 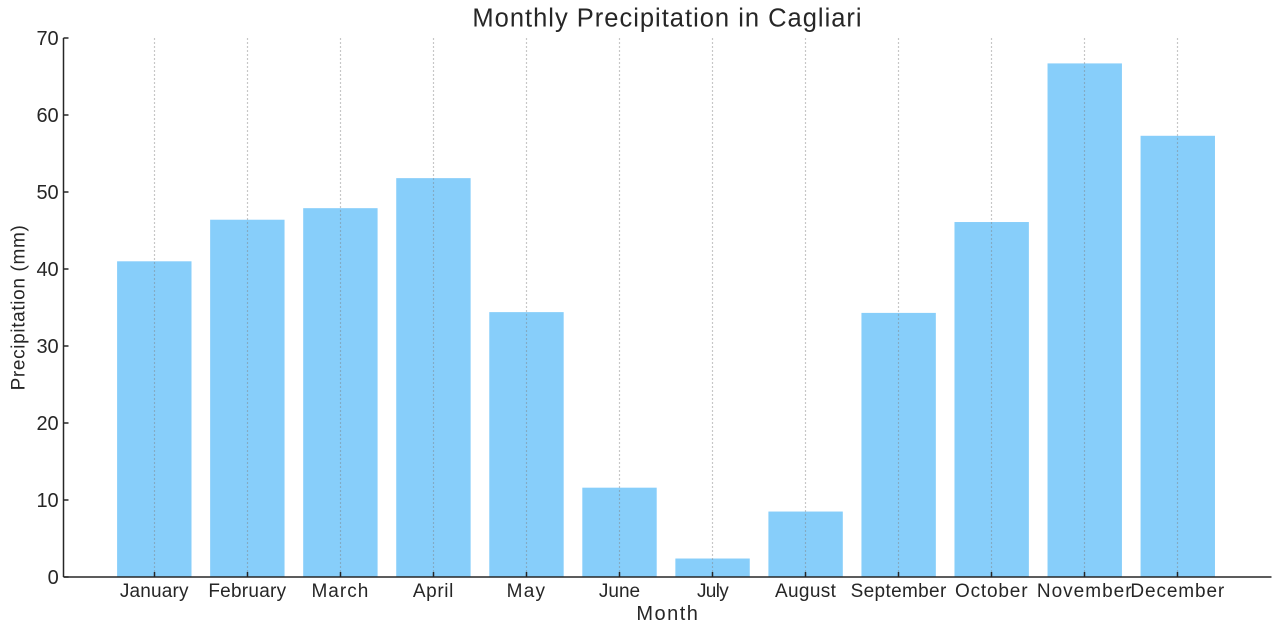 I want to click on svg-text: 60, so click(x=47, y=116).